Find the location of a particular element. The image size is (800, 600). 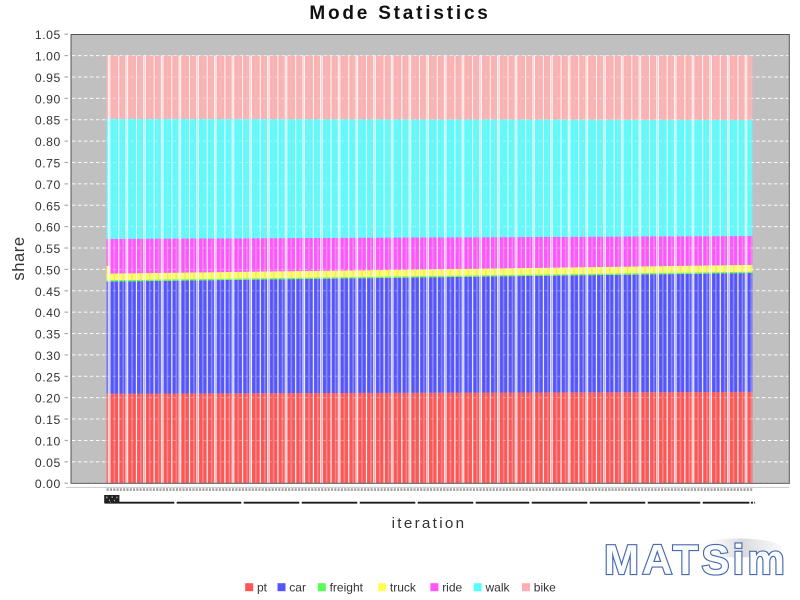

svg-text: Mode Statistics is located at coordinates (399, 13).